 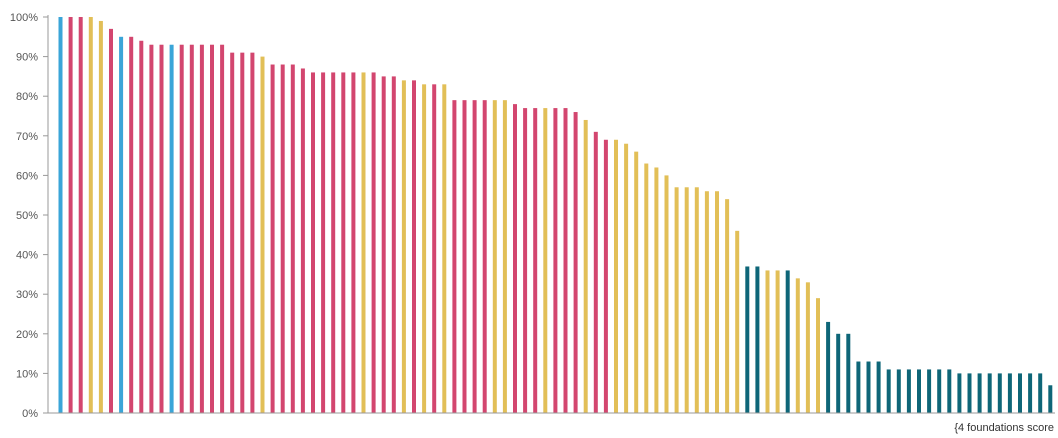 I want to click on y-tick-label: 20%, so click(x=27, y=335).